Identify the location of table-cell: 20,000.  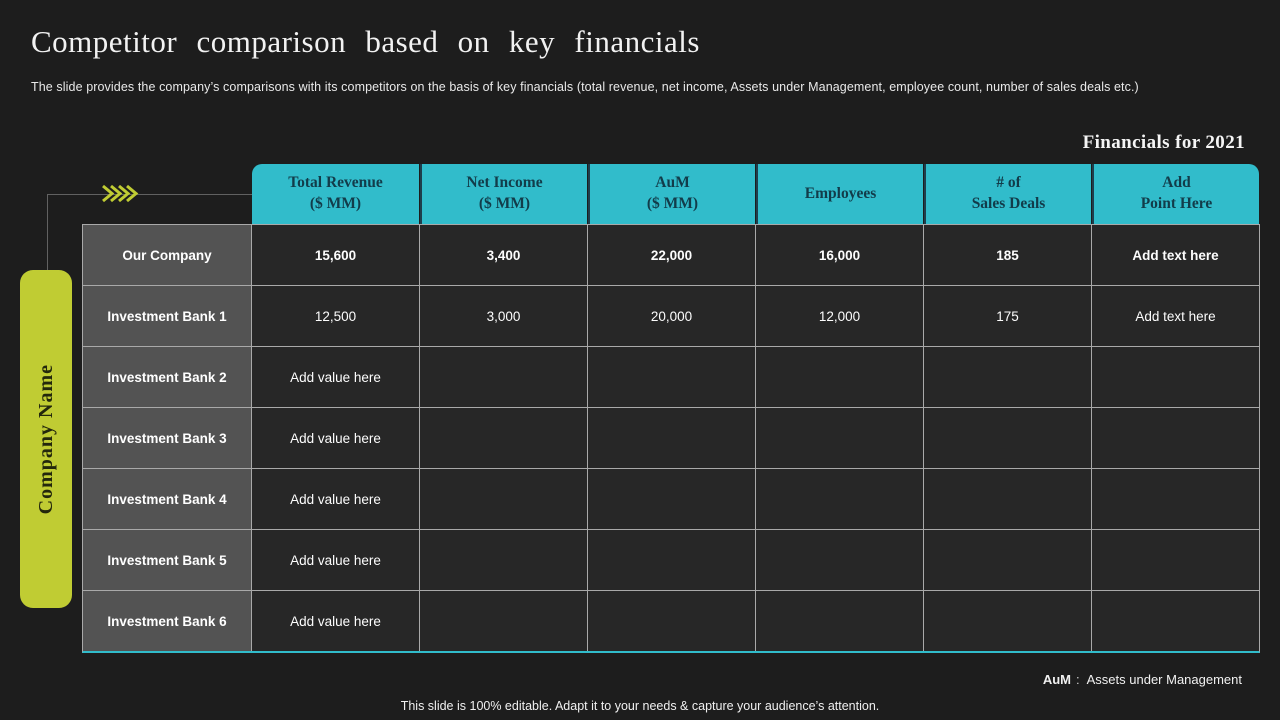
(671, 316).